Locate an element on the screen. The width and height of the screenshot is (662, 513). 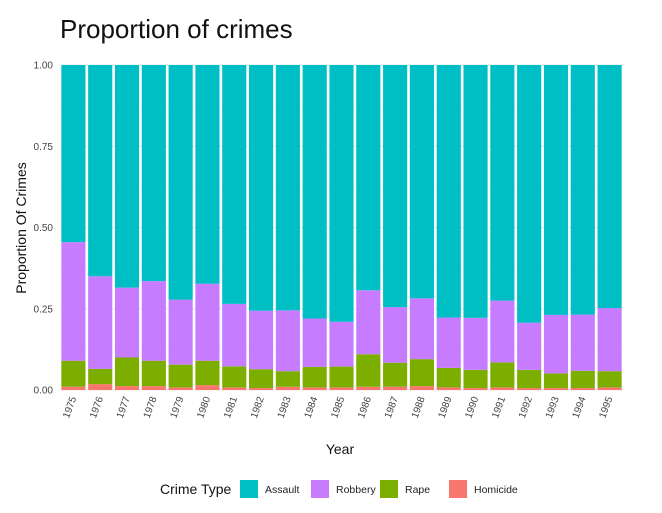
bar-homicide-1980 is located at coordinates (207, 387).